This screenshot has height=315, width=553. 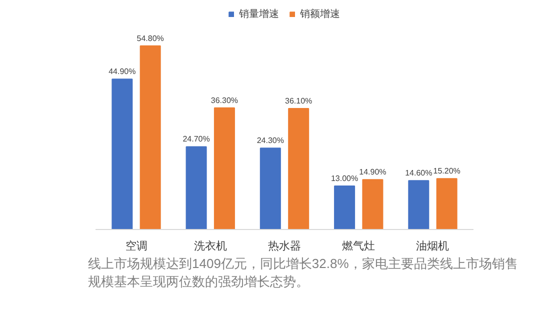 I want to click on text: 线上市场规模达到1409亿元，同比增长32.8%，家电主要品类线上市场销售规模基本呈现两位数的强劲增长态势。, so click(x=303, y=273).